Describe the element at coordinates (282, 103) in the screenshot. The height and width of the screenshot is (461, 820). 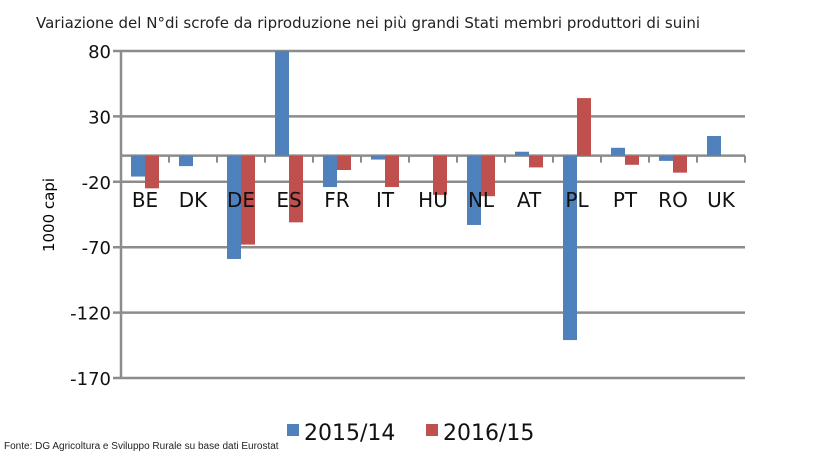
I see `bar-2015-14-ES` at that location.